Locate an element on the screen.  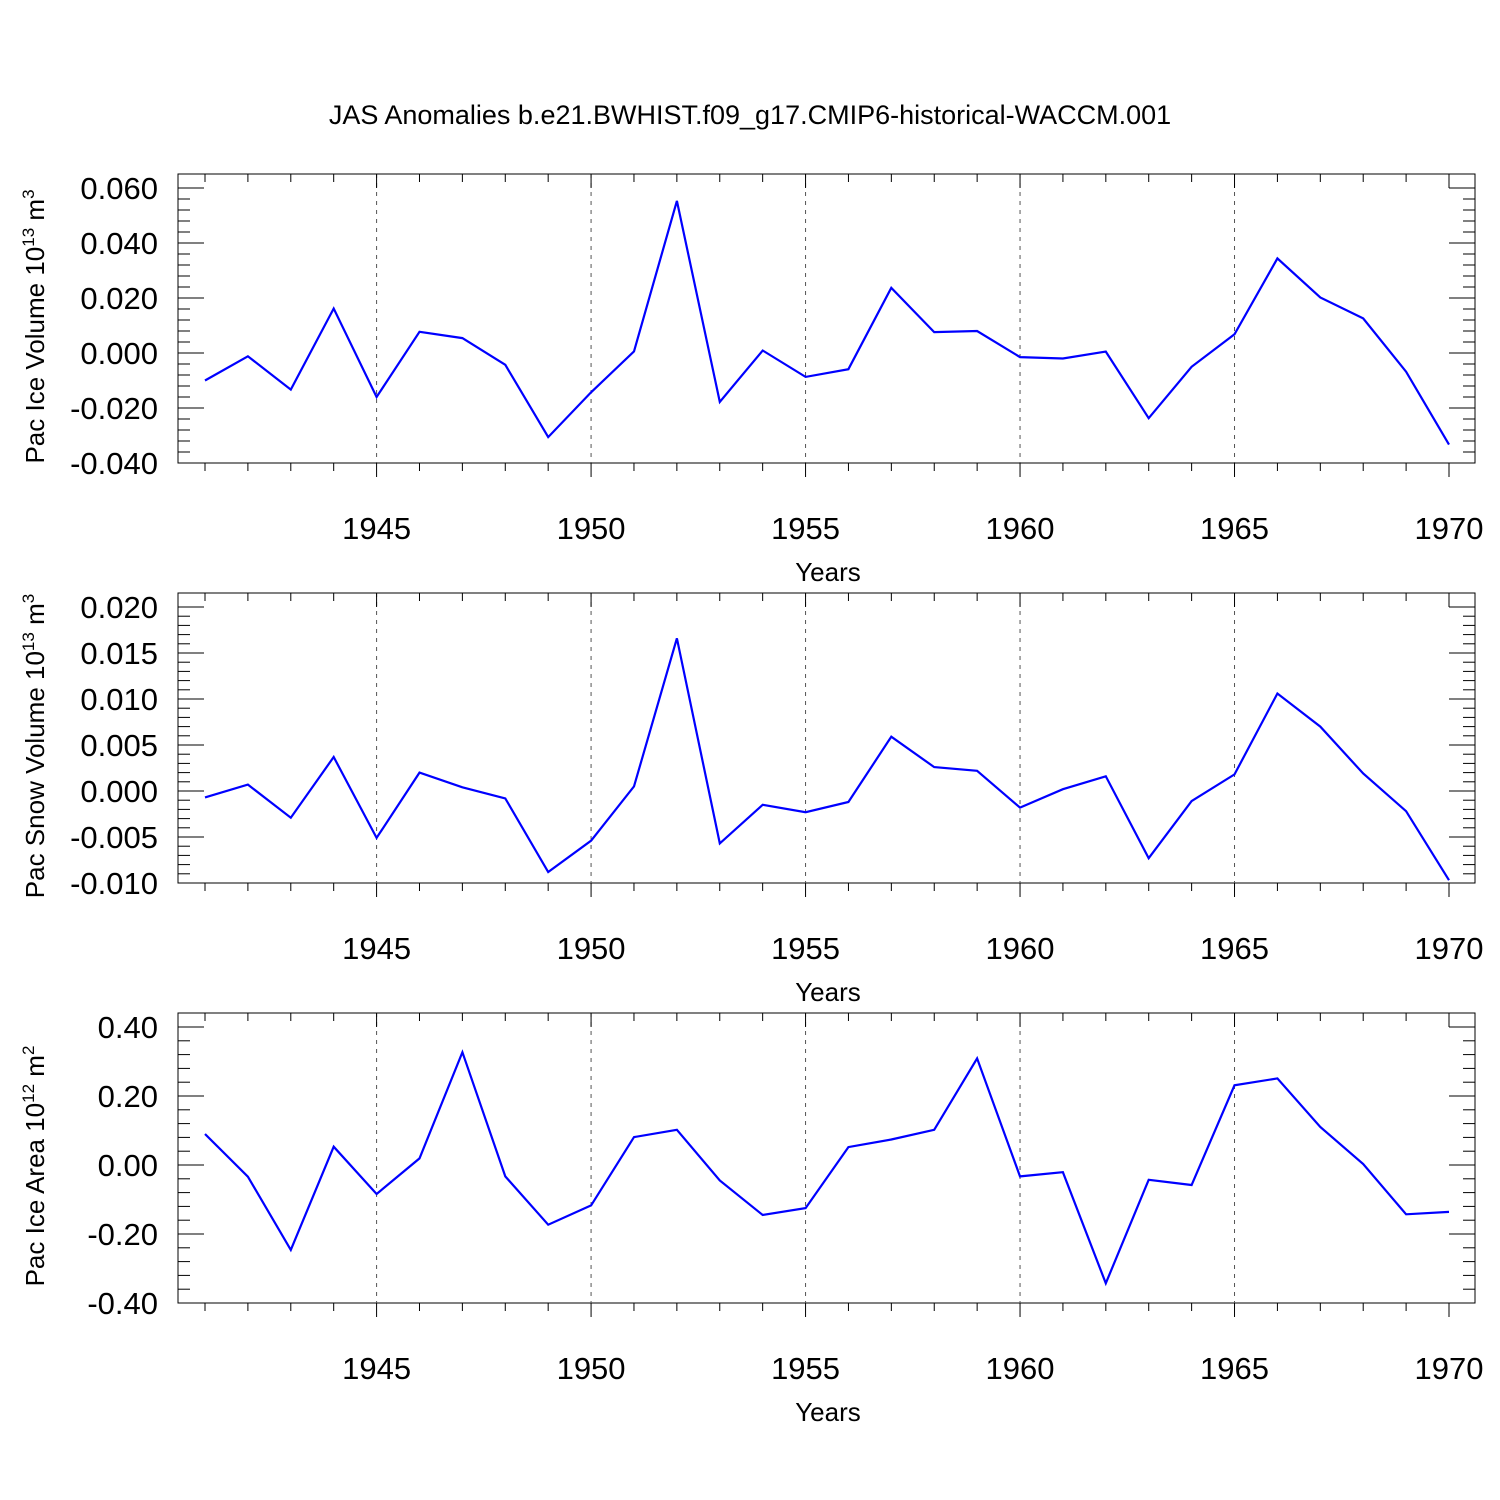
y-tick-label: 0.010 is located at coordinates (119, 699).